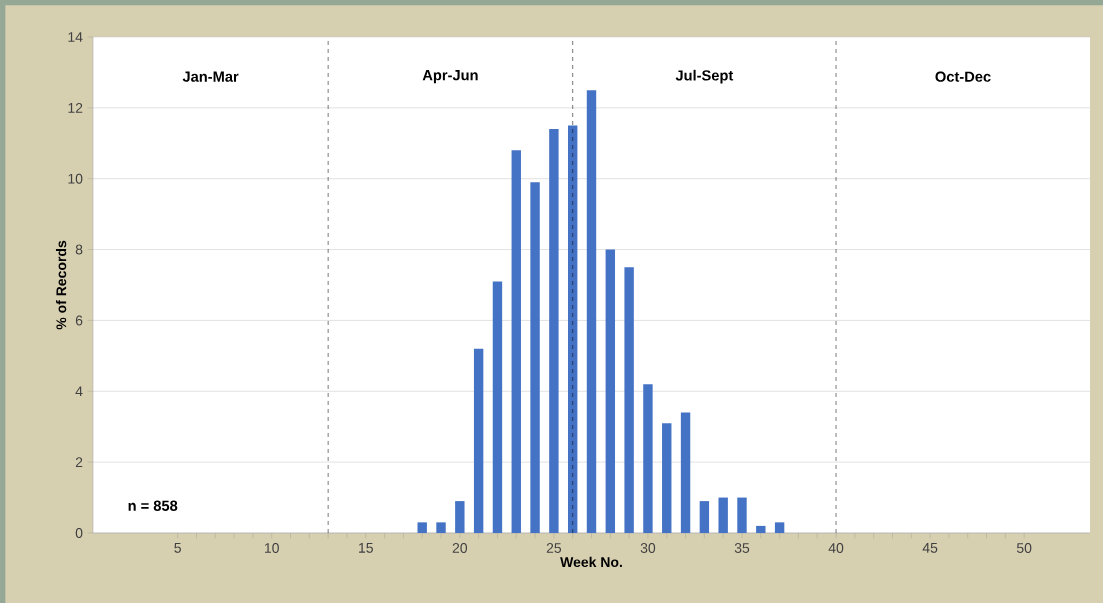  I want to click on annotation: Oct-Dec, so click(963, 76).